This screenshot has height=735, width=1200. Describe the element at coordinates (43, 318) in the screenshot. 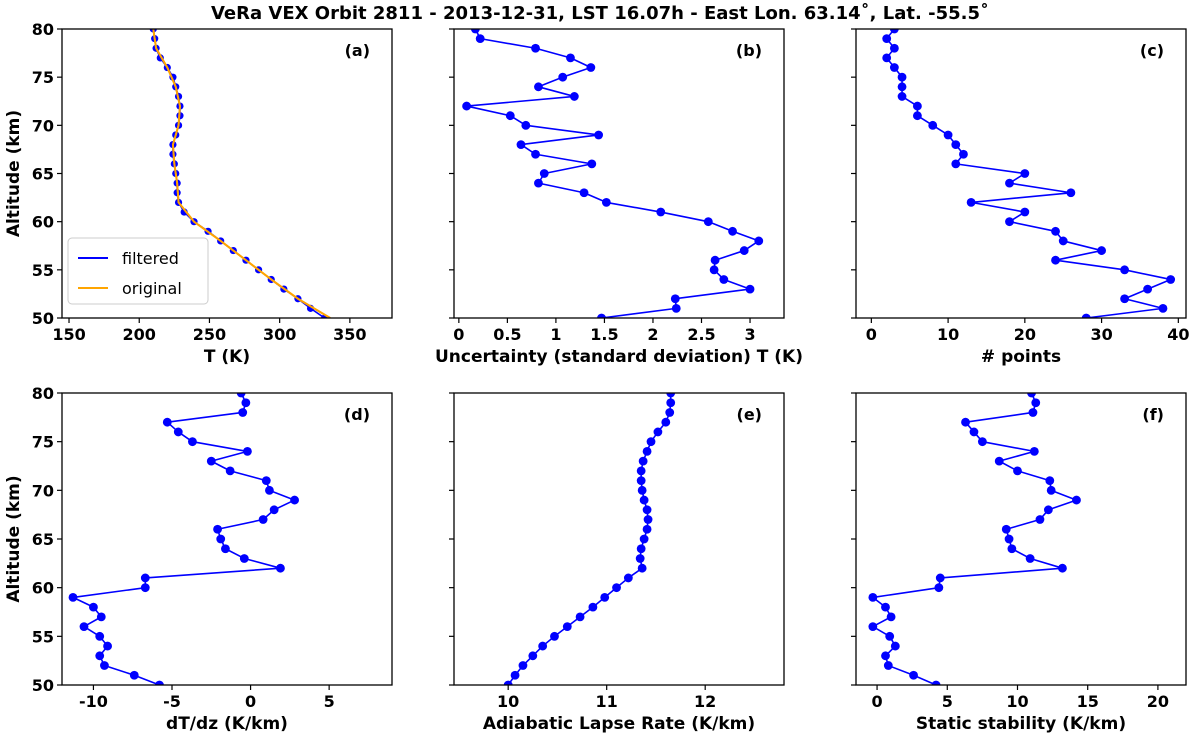

I see `y-tick-label: 50` at that location.